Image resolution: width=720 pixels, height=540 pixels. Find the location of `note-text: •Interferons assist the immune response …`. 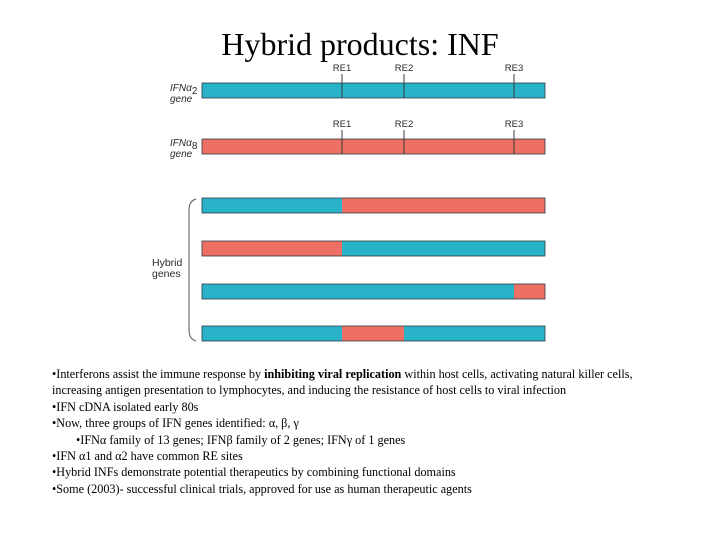

note-text: •Interferons assist the immune response … is located at coordinates (158, 374).